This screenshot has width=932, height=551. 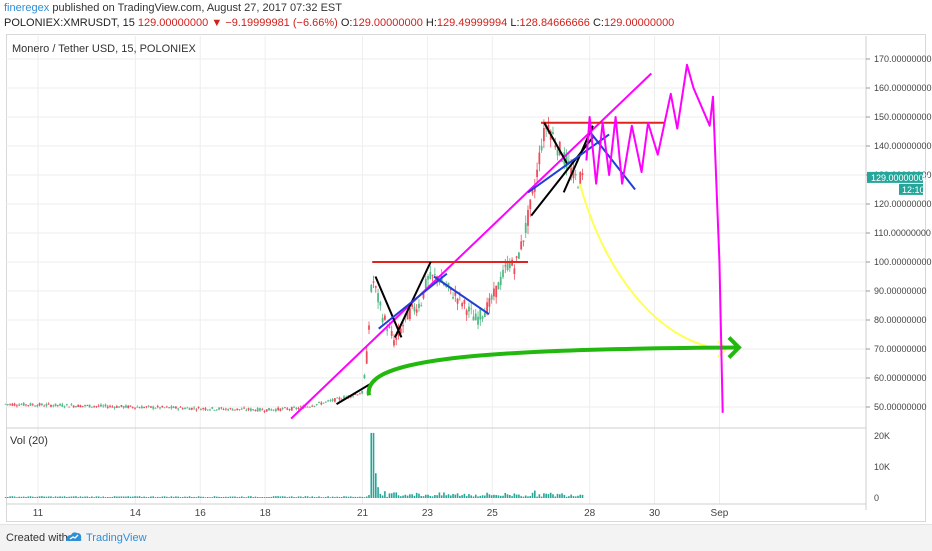 I want to click on price-change: −9.19999981 (−6.66%), so click(x=281, y=23).